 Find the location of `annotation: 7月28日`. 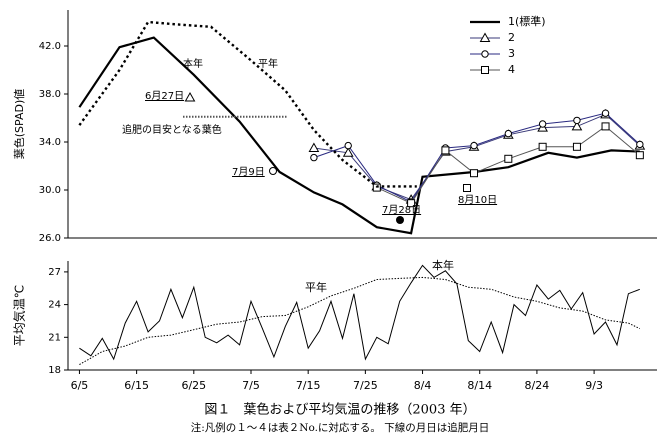

annotation: 7月28日 is located at coordinates (401, 210).